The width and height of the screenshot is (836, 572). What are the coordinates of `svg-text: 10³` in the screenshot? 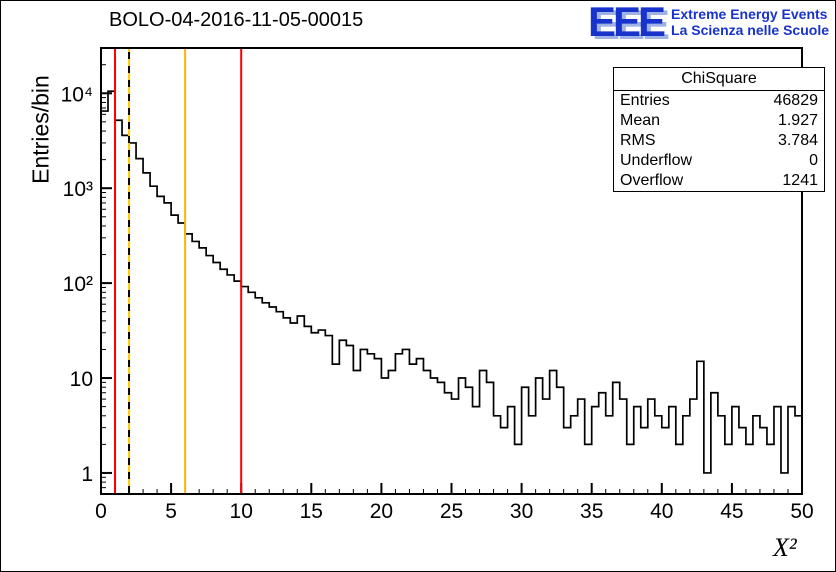 It's located at (78, 189).